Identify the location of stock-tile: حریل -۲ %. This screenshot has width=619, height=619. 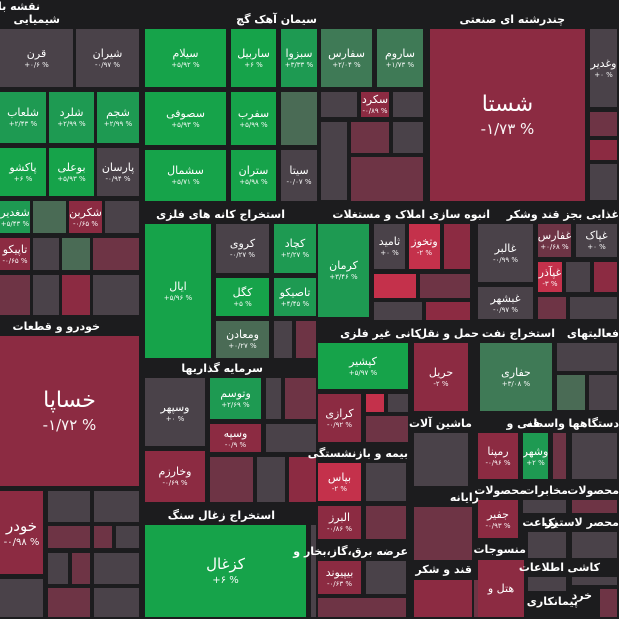
(441, 377).